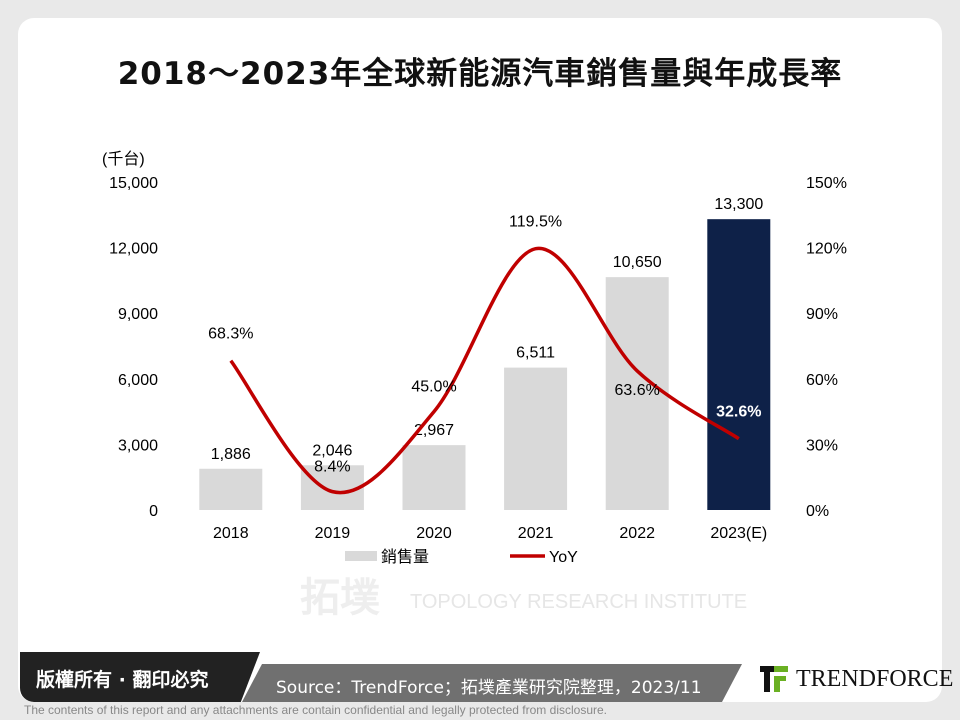 The image size is (960, 720). I want to click on x-tick-label: 2023(E), so click(738, 533).